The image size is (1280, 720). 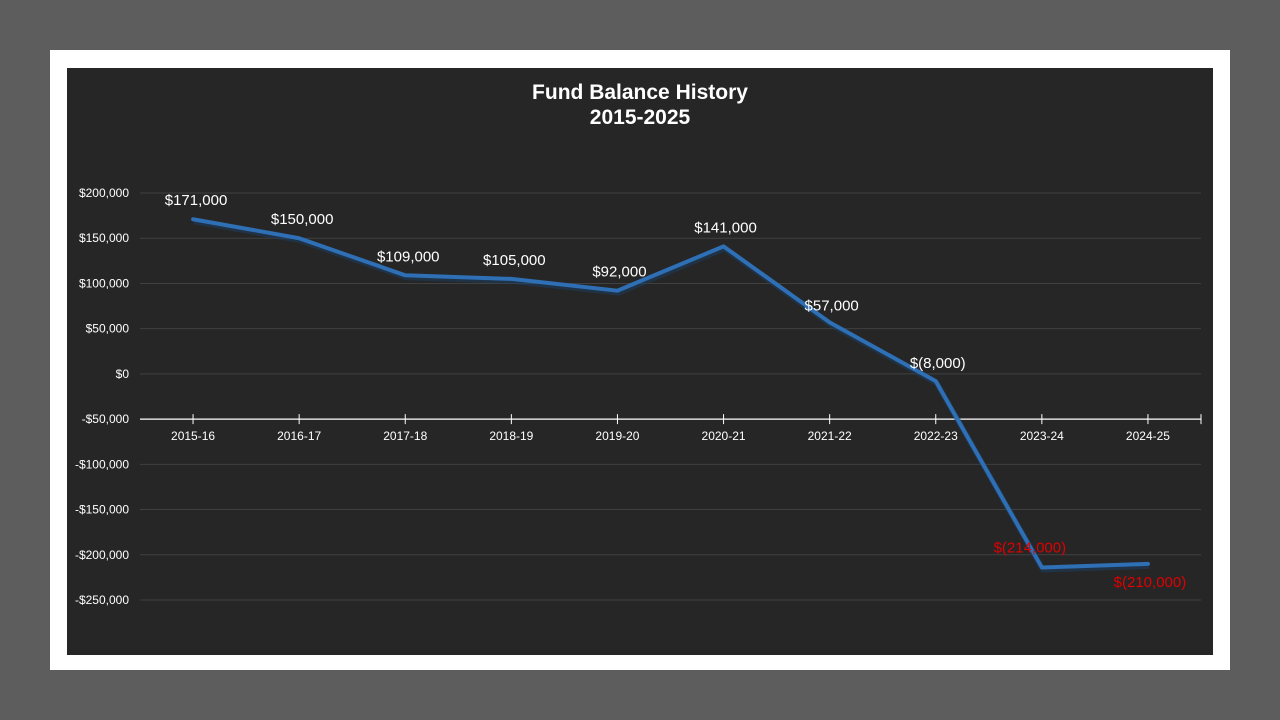 I want to click on x-tick-label: 2019-20, so click(x=617, y=436).